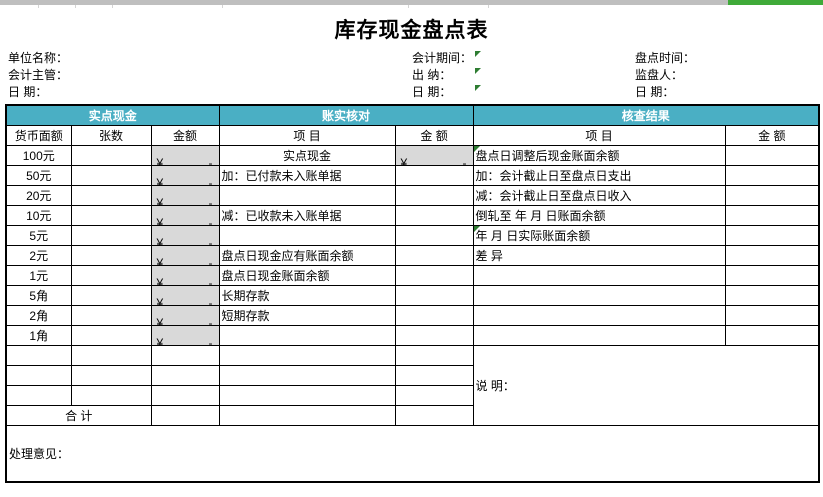  I want to click on meta-label-count-time: 盘点时间：, so click(665, 58).